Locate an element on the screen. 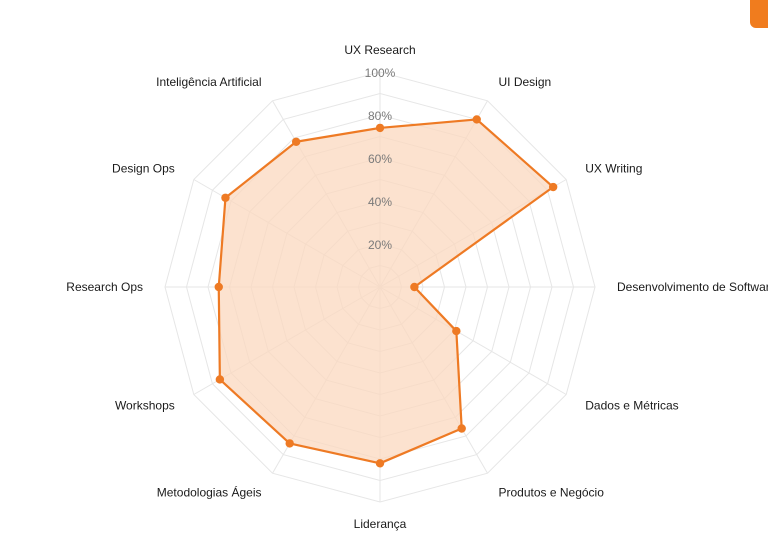  tick-label: 40% is located at coordinates (380, 202).